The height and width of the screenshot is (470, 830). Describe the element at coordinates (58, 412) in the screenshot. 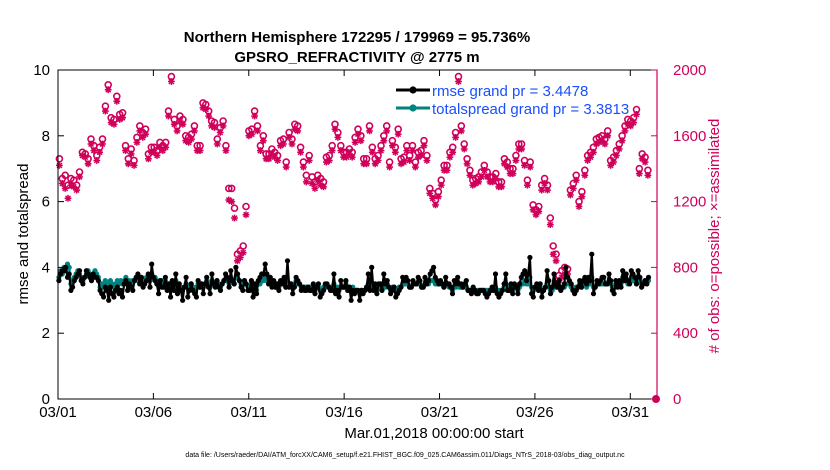

I see `x-tick-label: 03/01` at that location.